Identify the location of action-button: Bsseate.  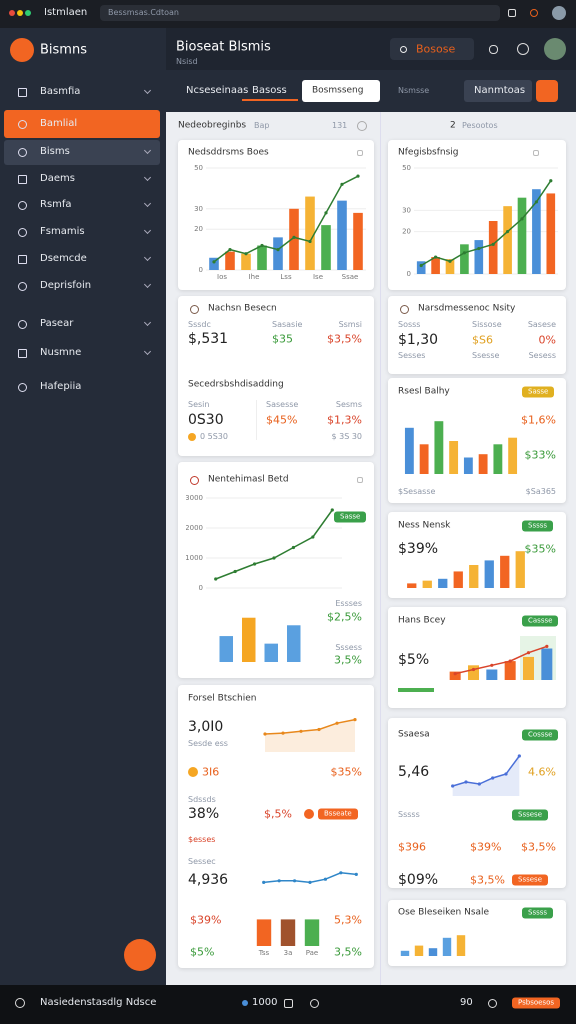
(338, 814).